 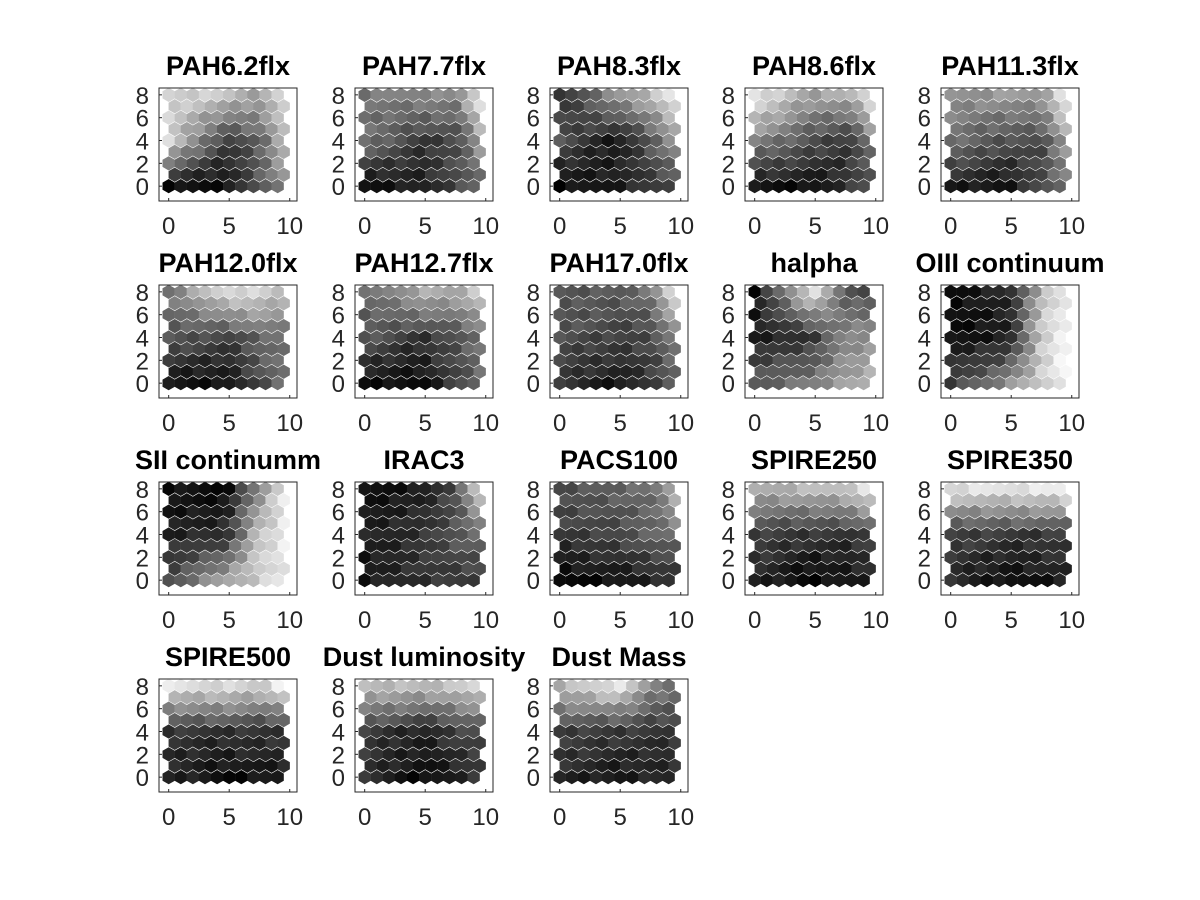 What do you see at coordinates (228, 657) in the screenshot?
I see `panel-title: SPIRE500` at bounding box center [228, 657].